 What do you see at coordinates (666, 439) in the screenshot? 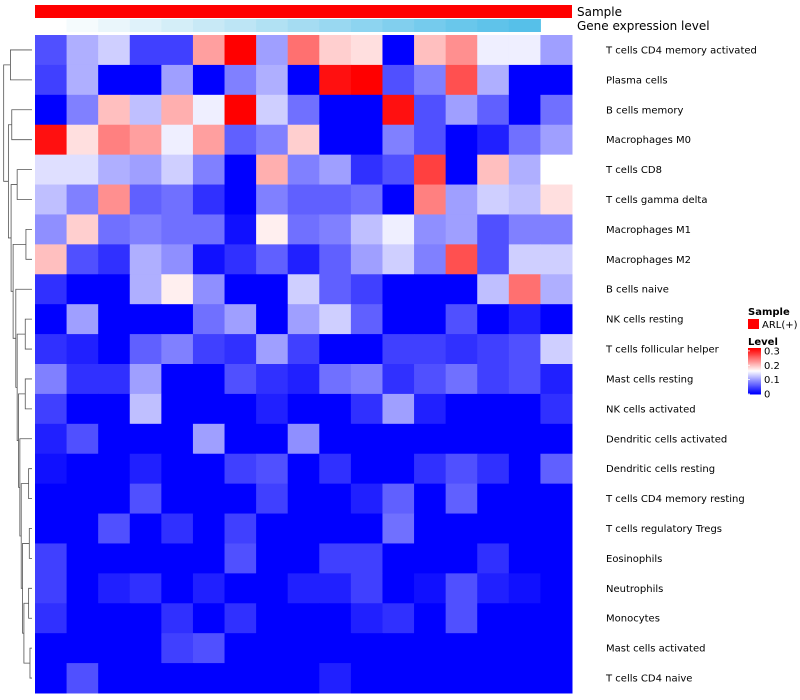
I see `row-label: Dendritic cells activated` at bounding box center [666, 439].